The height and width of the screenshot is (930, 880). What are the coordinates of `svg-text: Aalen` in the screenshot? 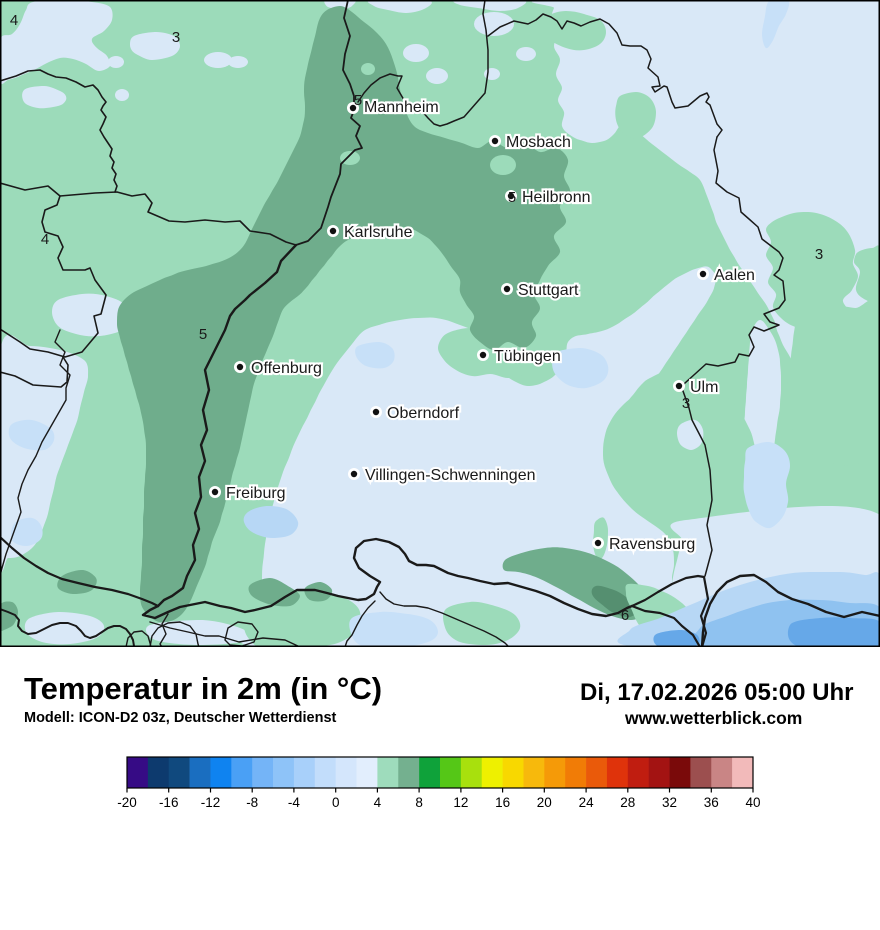 It's located at (734, 275).